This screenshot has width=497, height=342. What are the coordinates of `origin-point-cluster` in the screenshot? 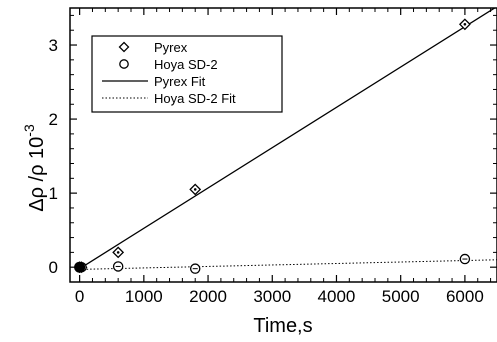 It's located at (80, 267).